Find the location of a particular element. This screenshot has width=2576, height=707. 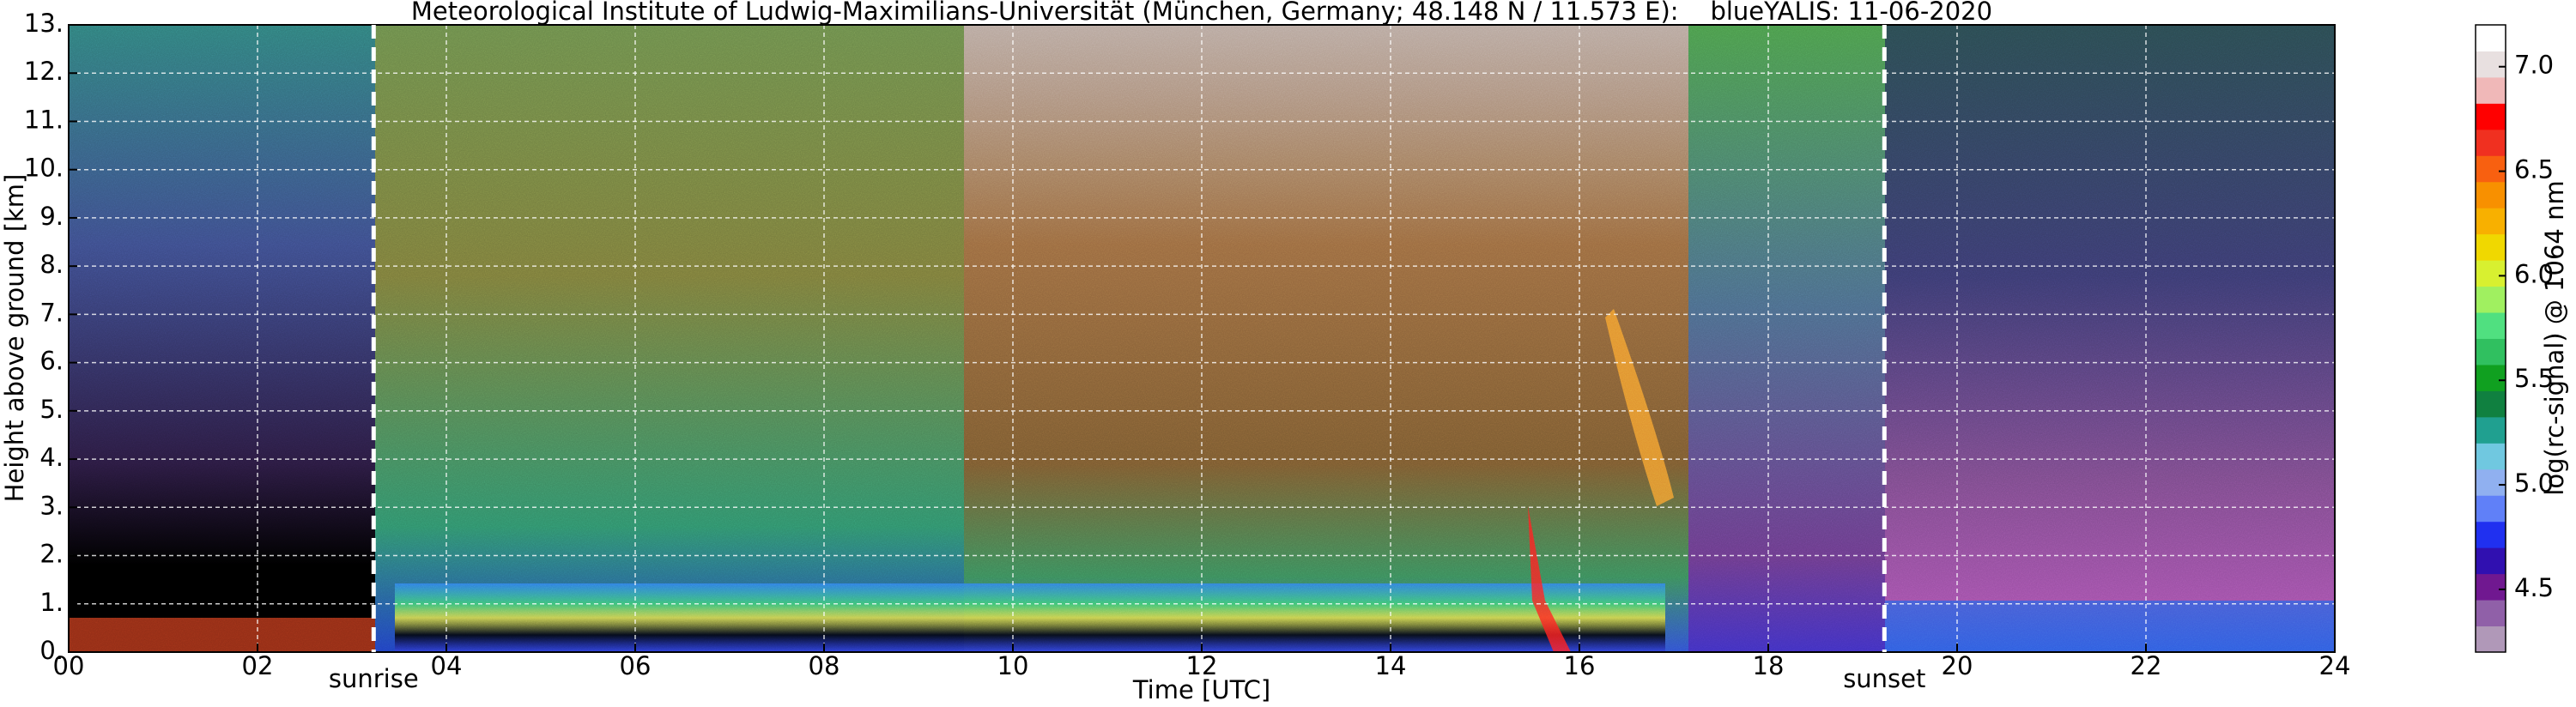

y-tick-label: 5. is located at coordinates (51, 409).